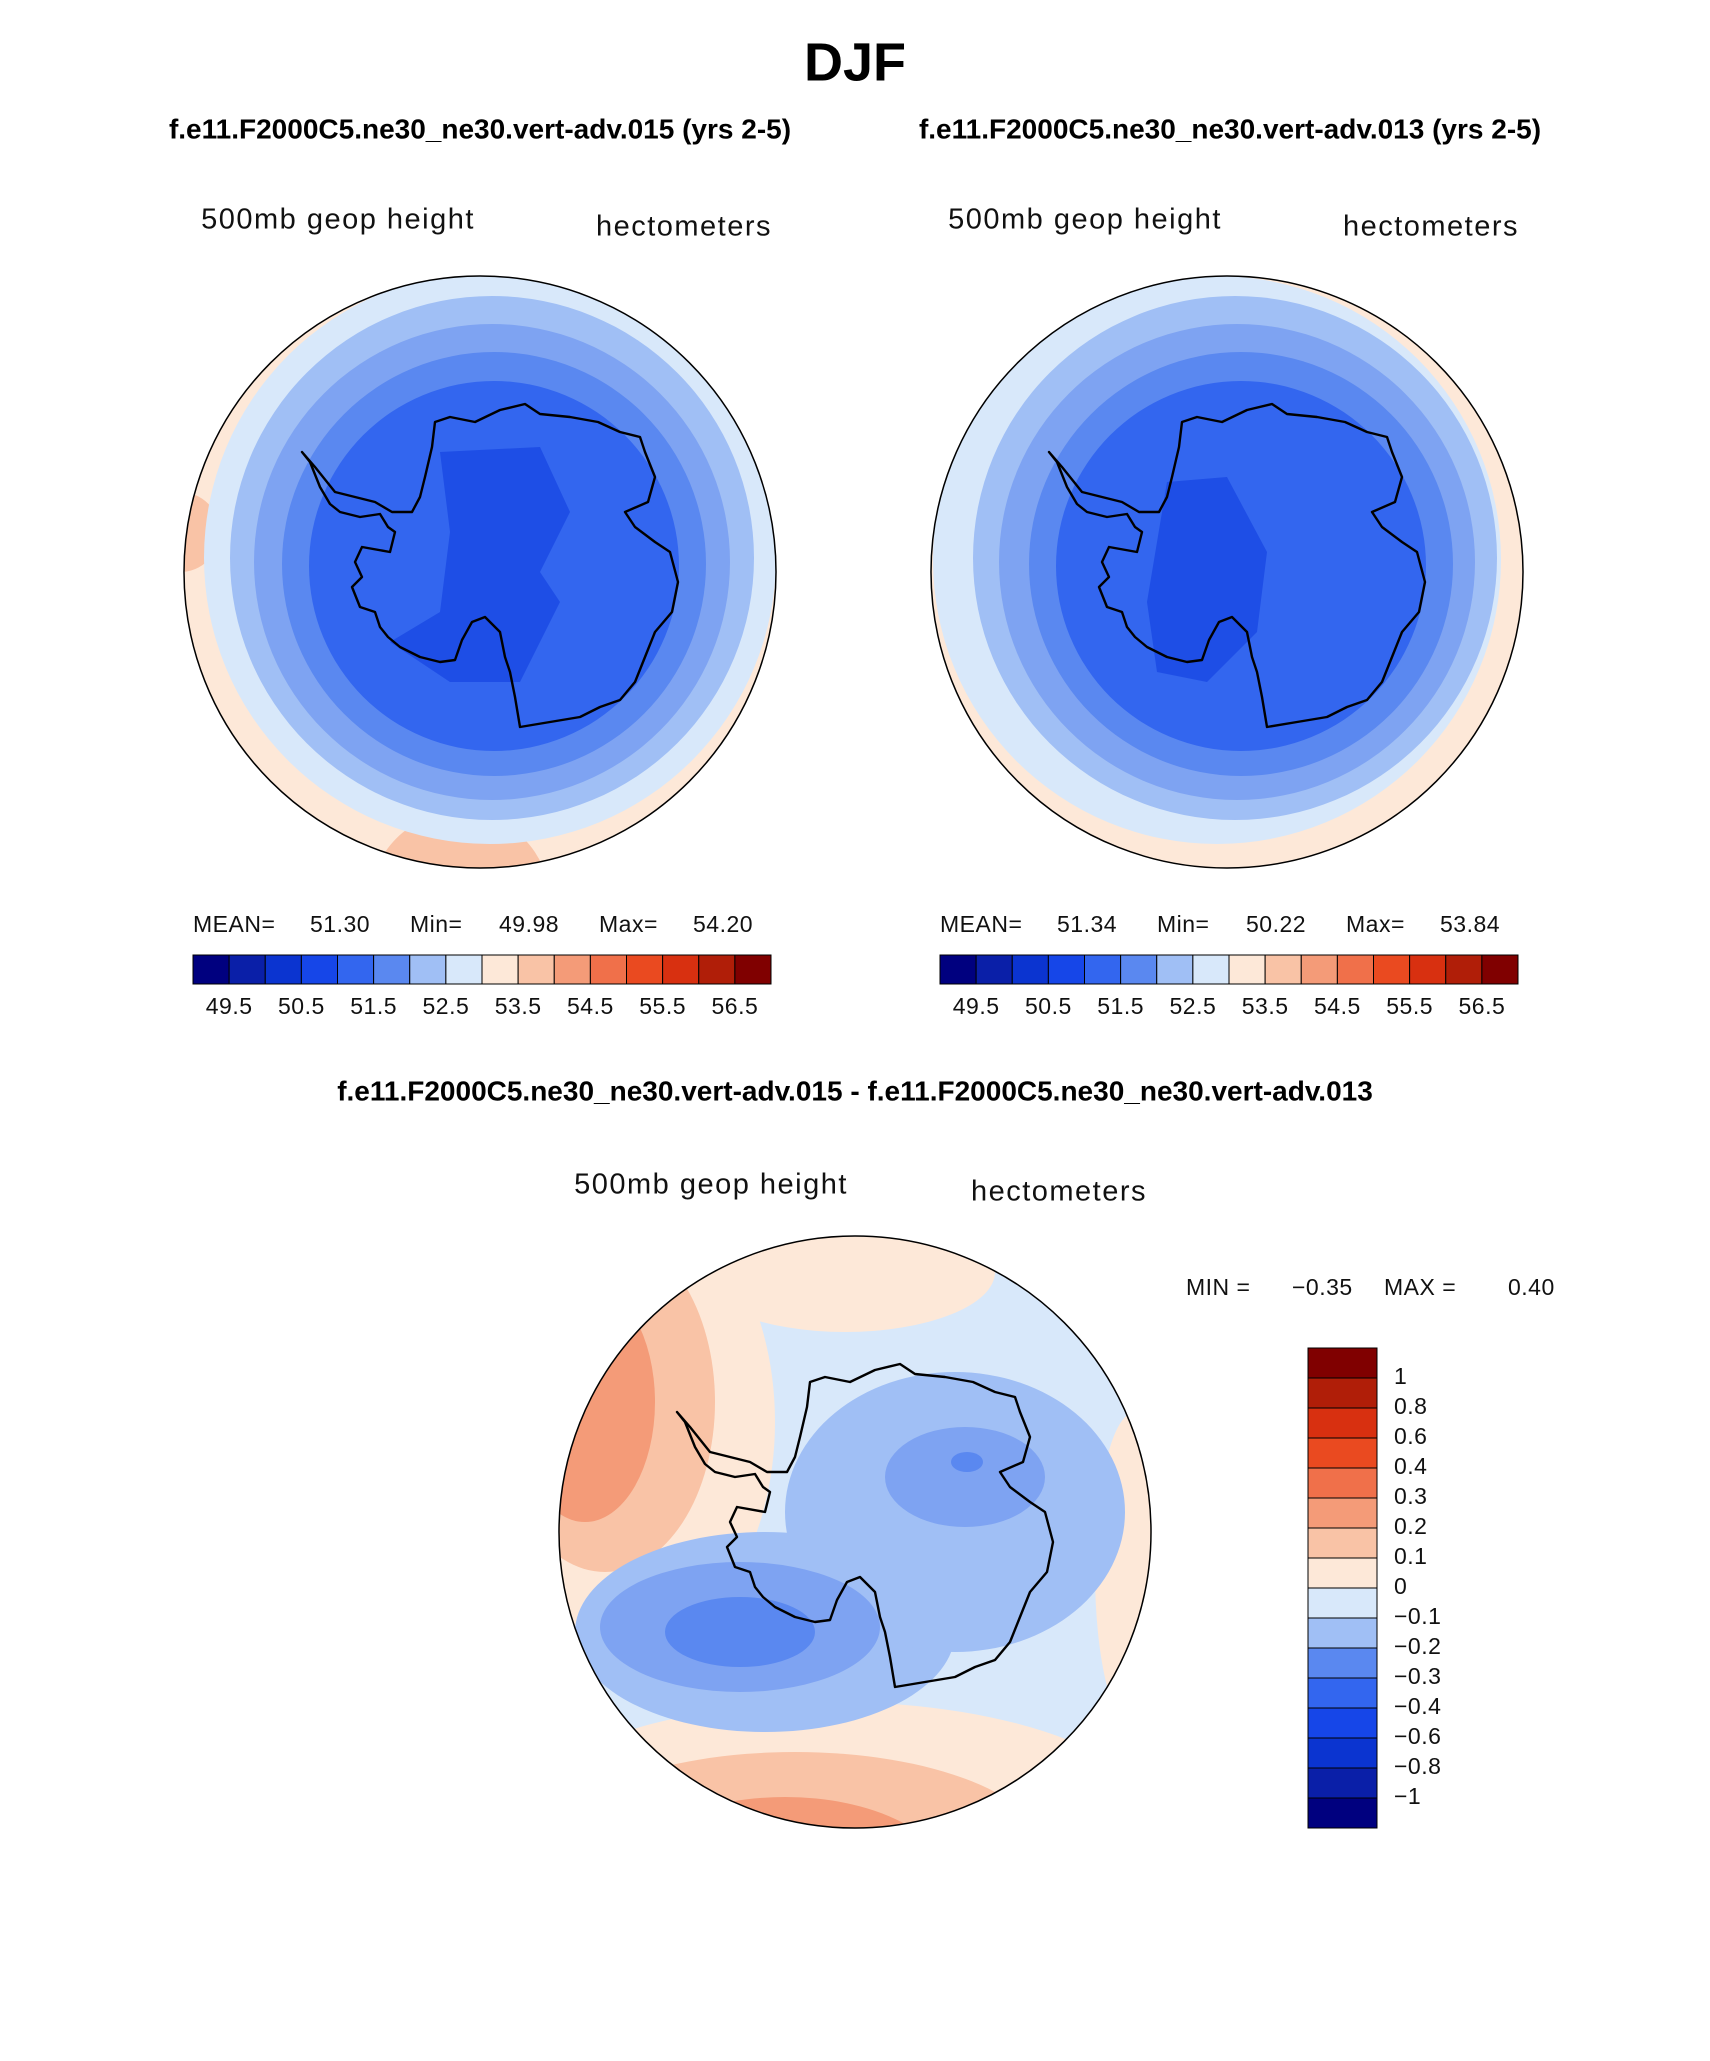 The image size is (1710, 2061). I want to click on colorbar-label: 0.3, so click(1410, 1496).